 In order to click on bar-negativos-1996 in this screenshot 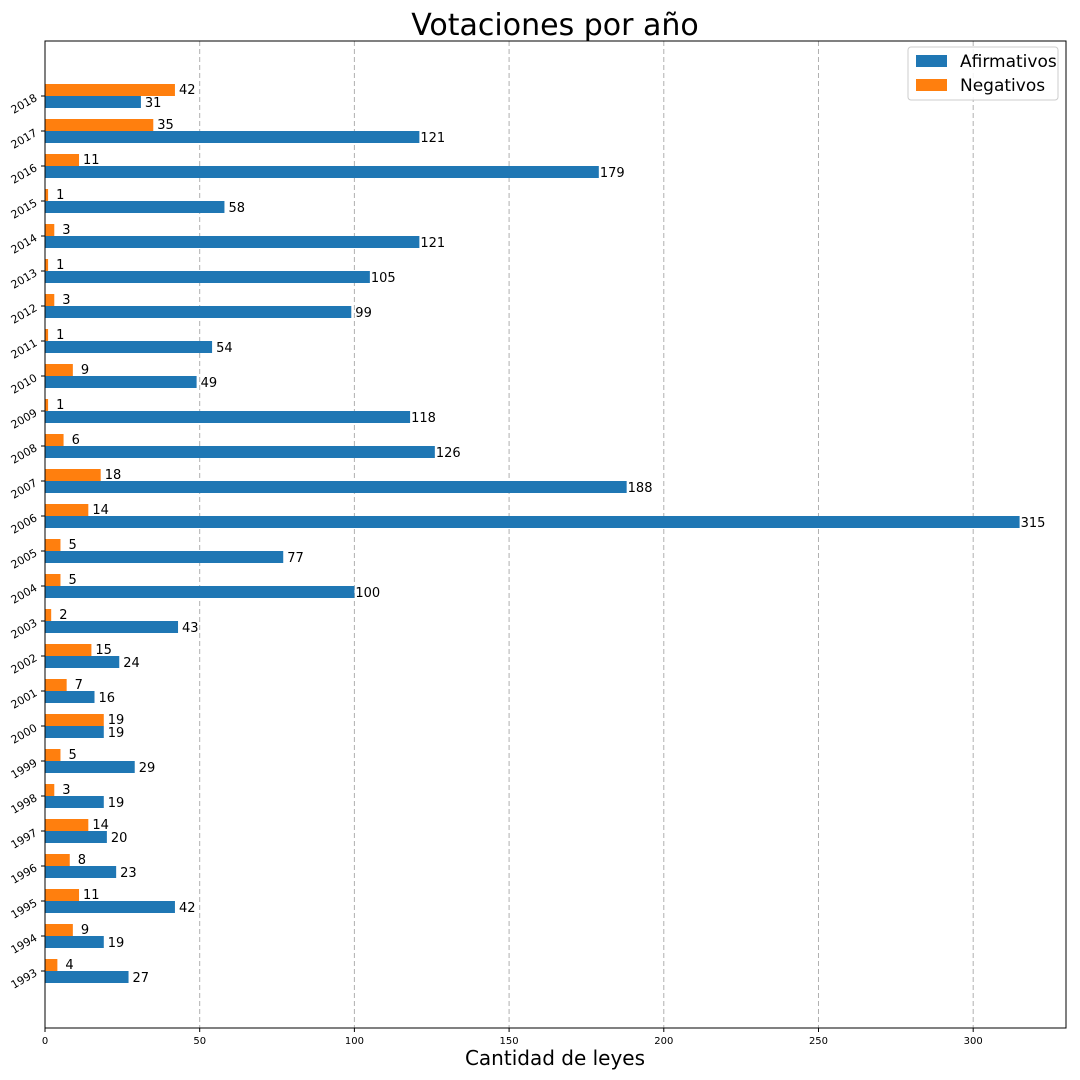, I will do `click(57, 860)`.